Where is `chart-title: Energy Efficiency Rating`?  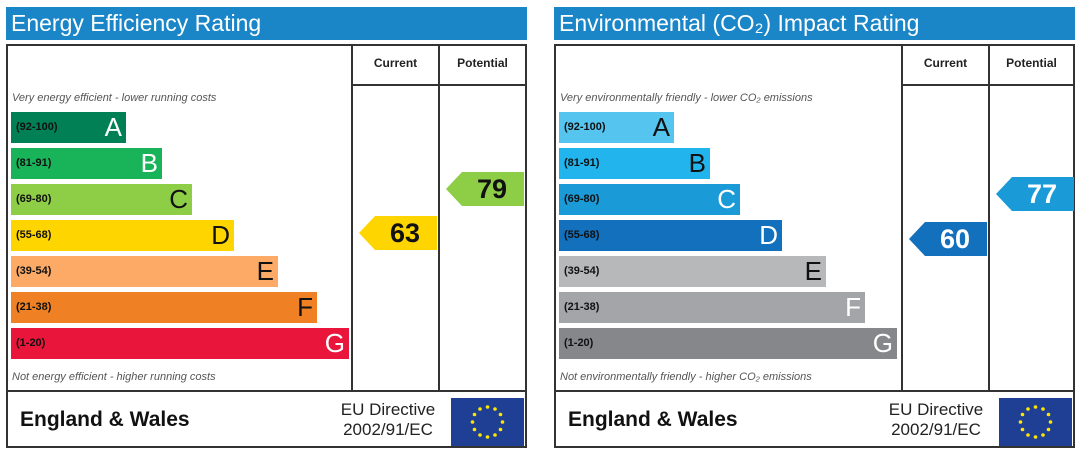 chart-title: Energy Efficiency Rating is located at coordinates (266, 23).